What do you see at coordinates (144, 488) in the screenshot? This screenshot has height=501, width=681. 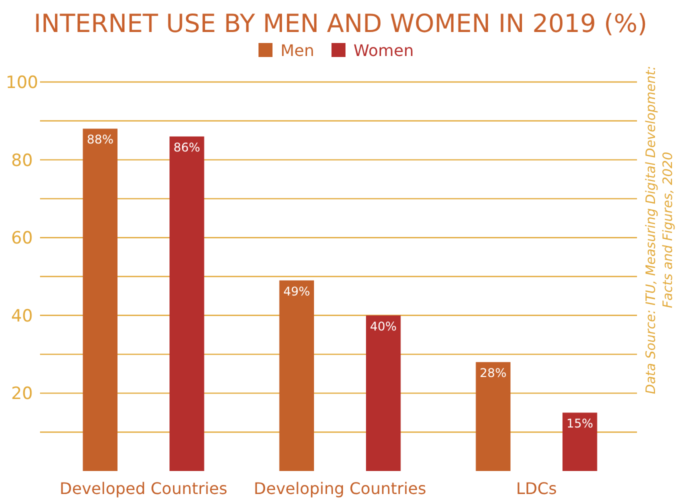 I see `x-tick-label: Developed Countries` at bounding box center [144, 488].